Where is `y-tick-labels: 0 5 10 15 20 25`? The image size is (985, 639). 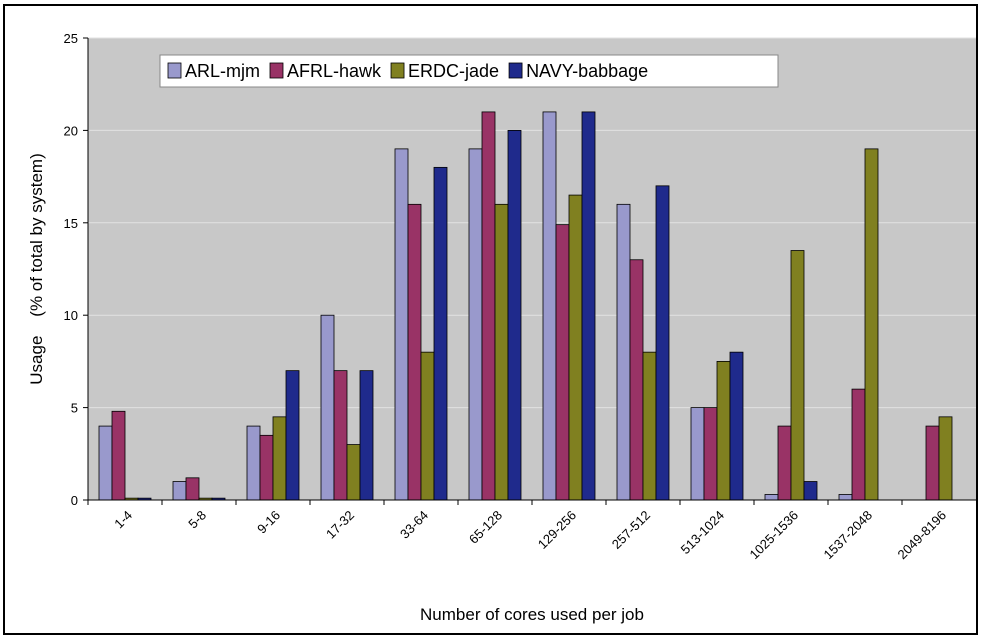
y-tick-labels: 0 5 10 15 20 25 is located at coordinates (76, 269).